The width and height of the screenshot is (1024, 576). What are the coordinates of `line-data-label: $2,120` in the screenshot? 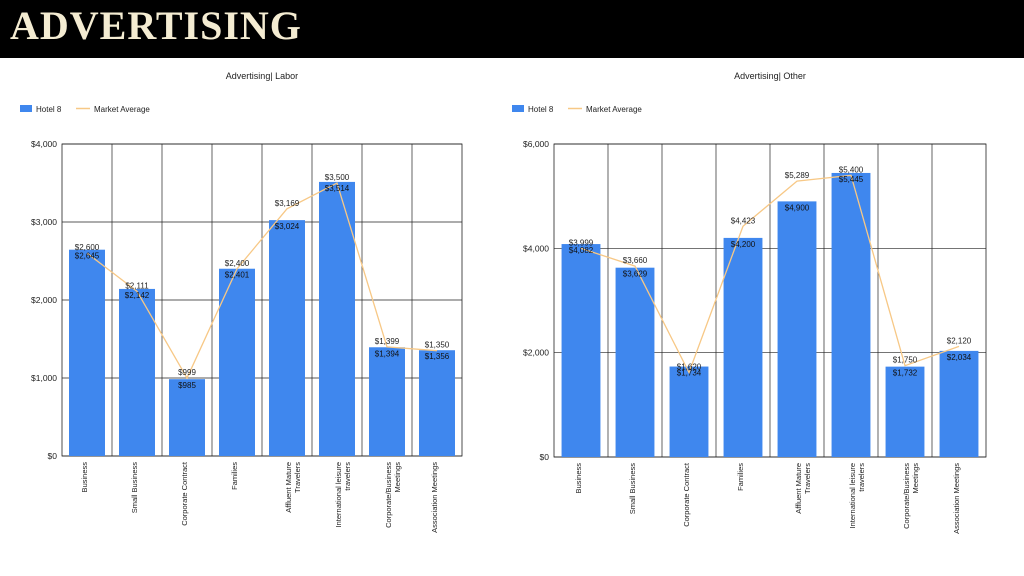 It's located at (959, 340).